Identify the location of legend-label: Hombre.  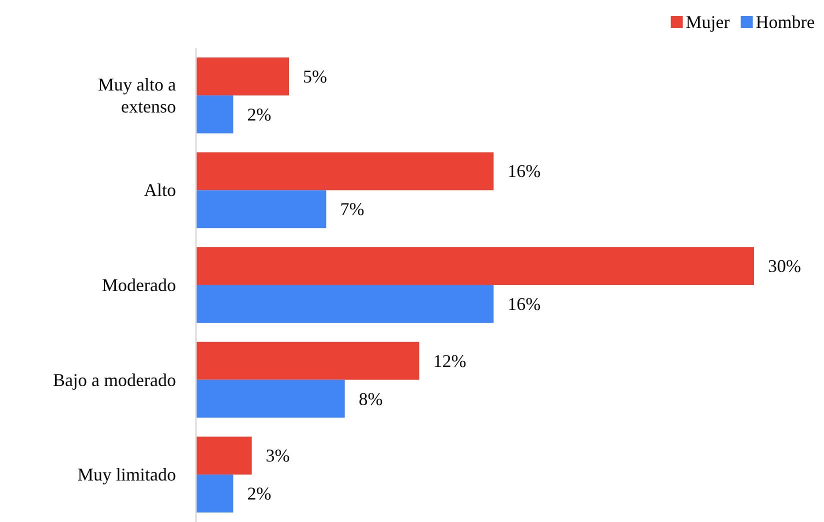
(785, 22).